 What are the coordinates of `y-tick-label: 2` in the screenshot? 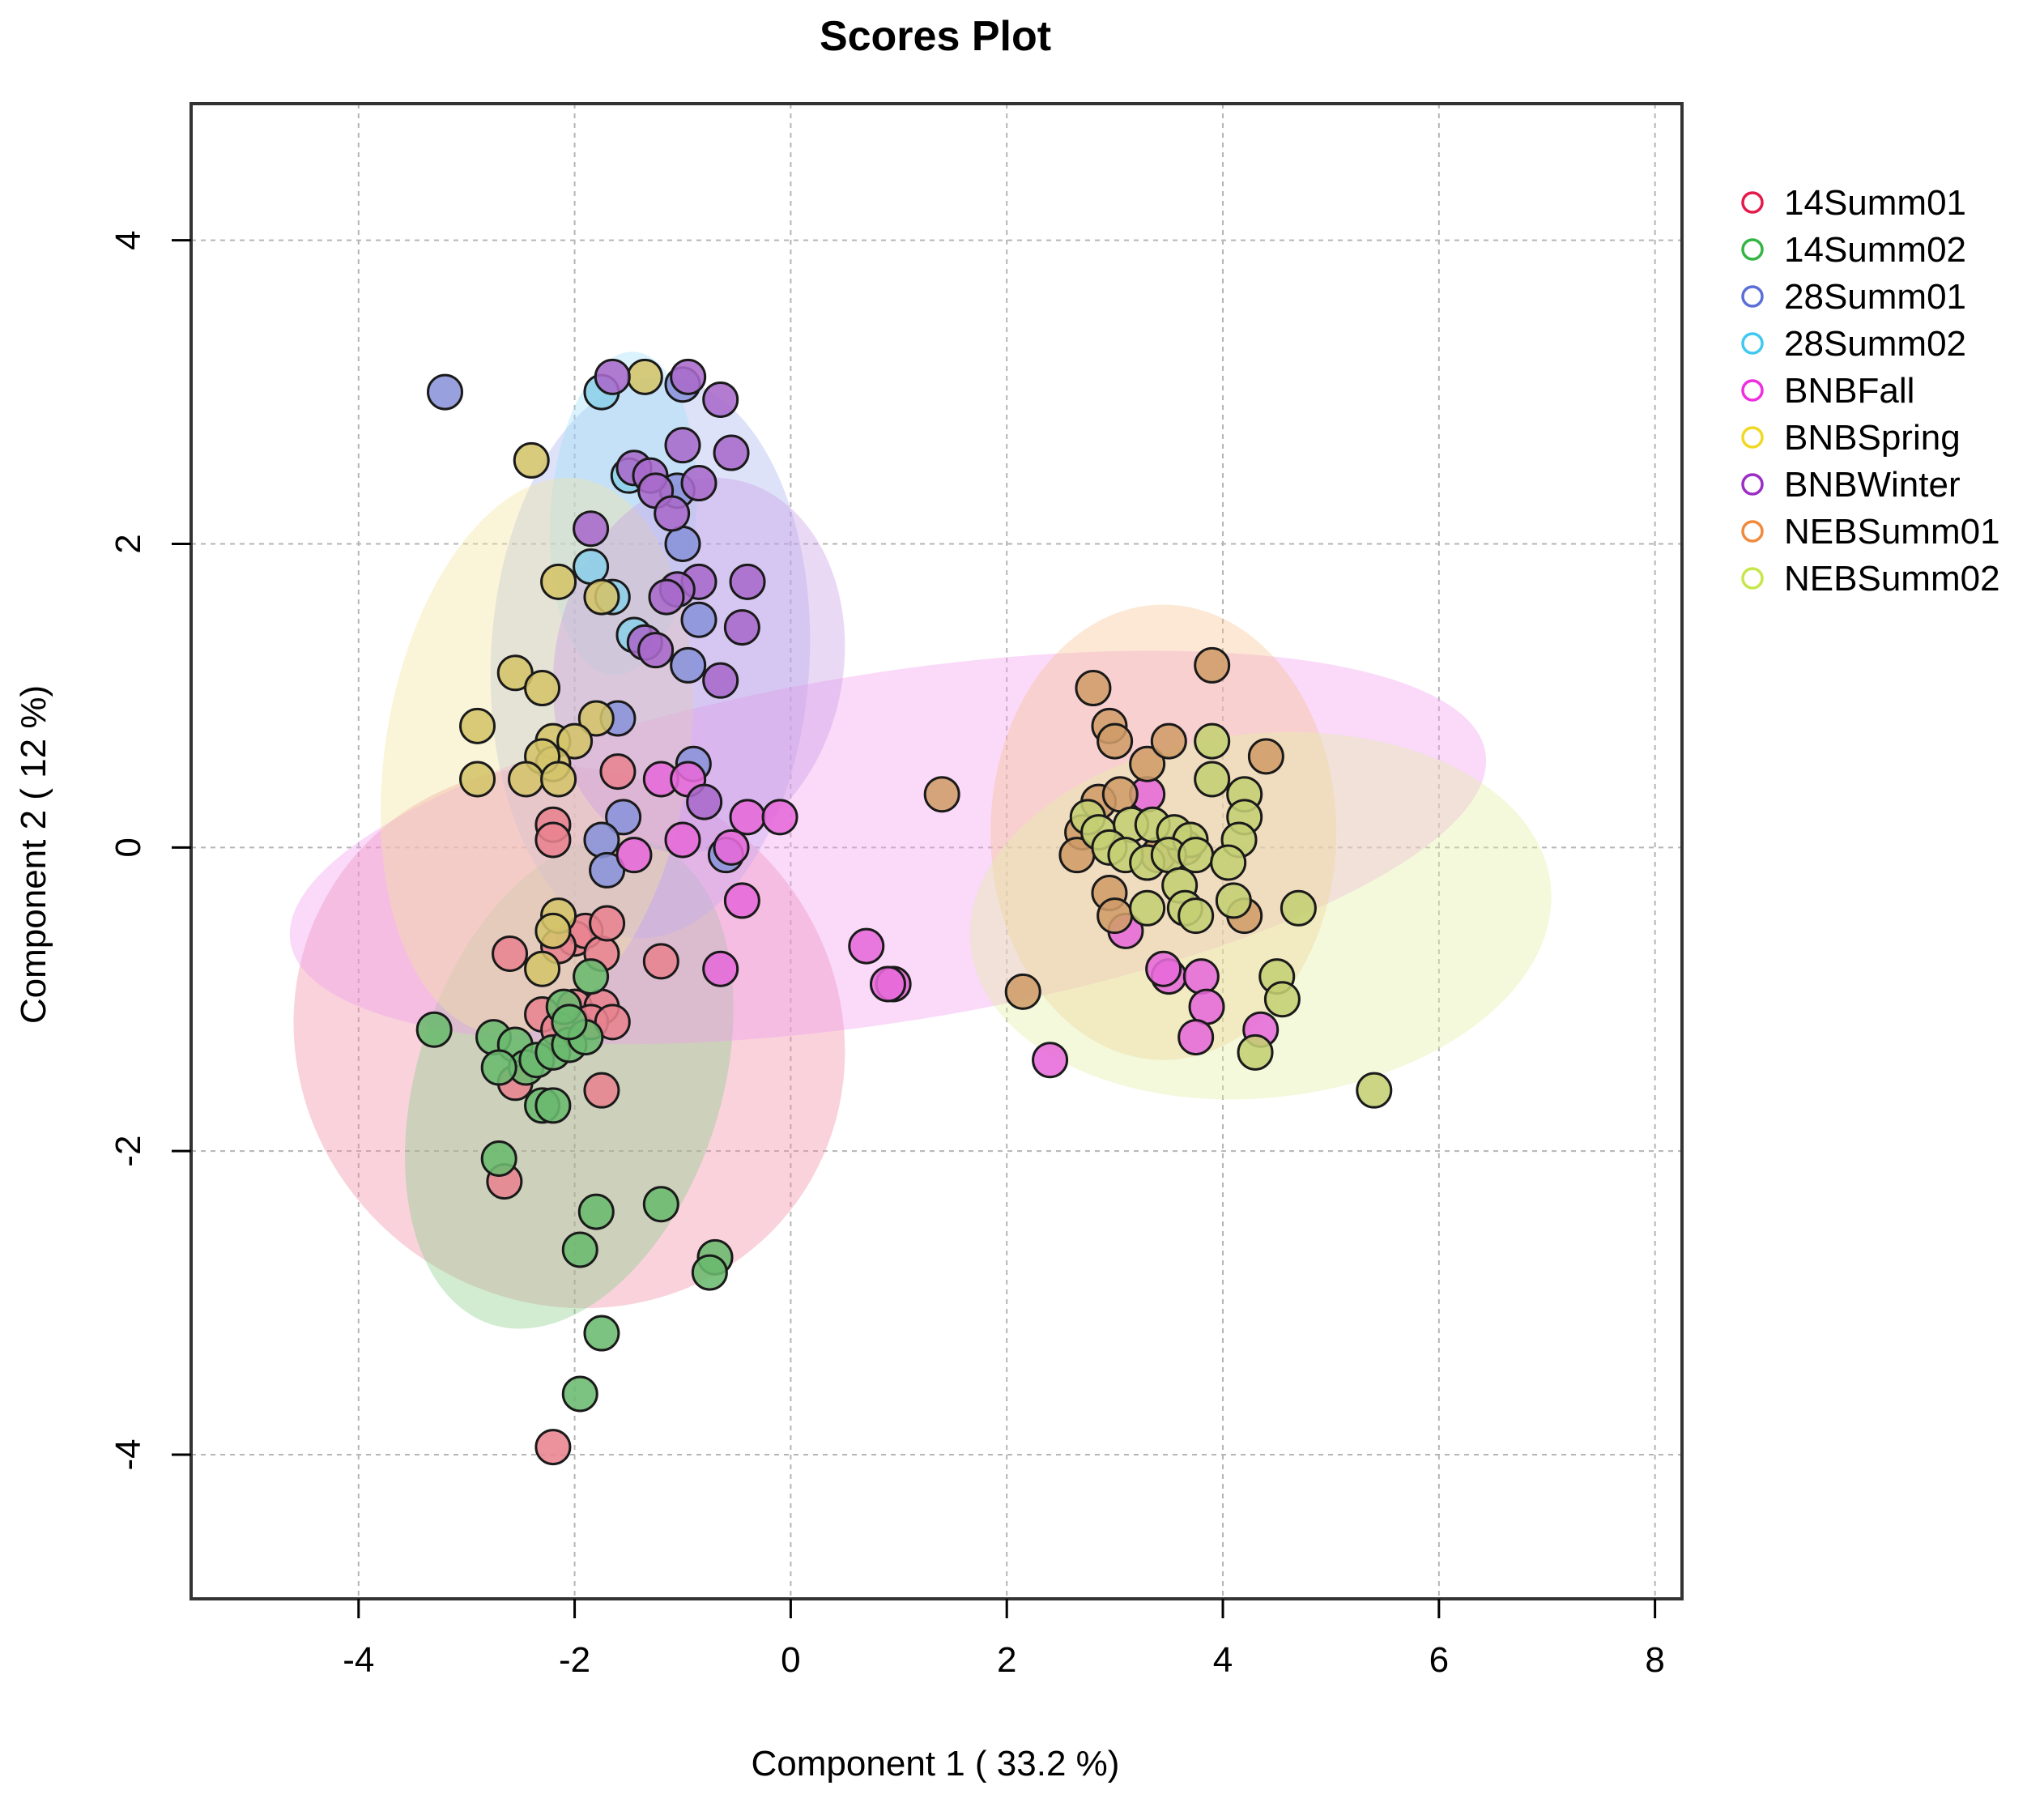 It's located at (128, 543).